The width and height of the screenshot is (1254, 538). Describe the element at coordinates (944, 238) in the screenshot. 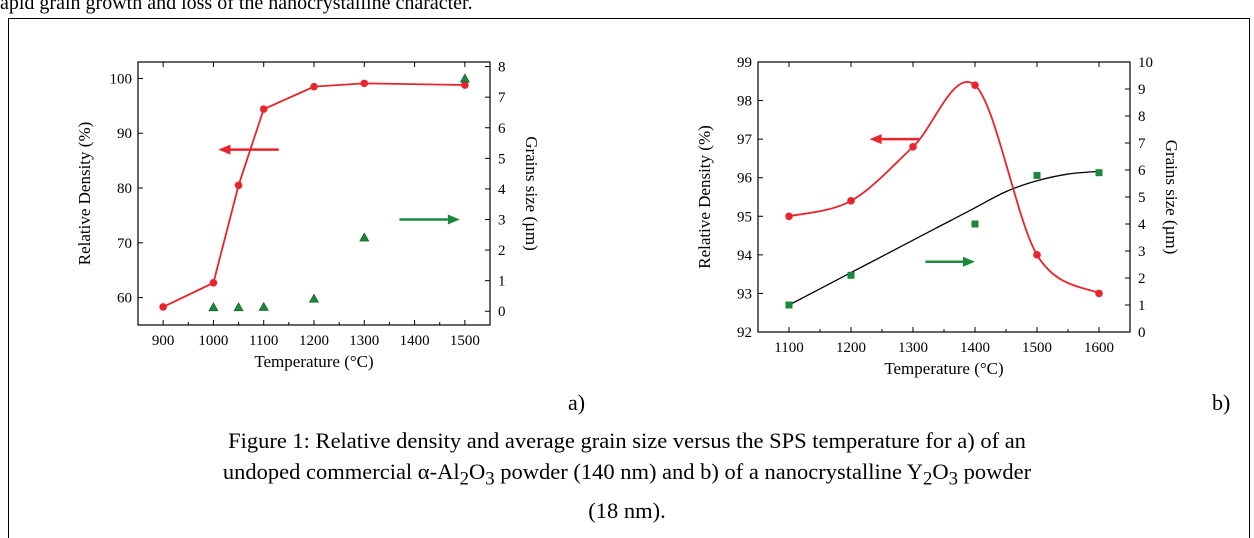

I see `grain-size-fit-line` at that location.